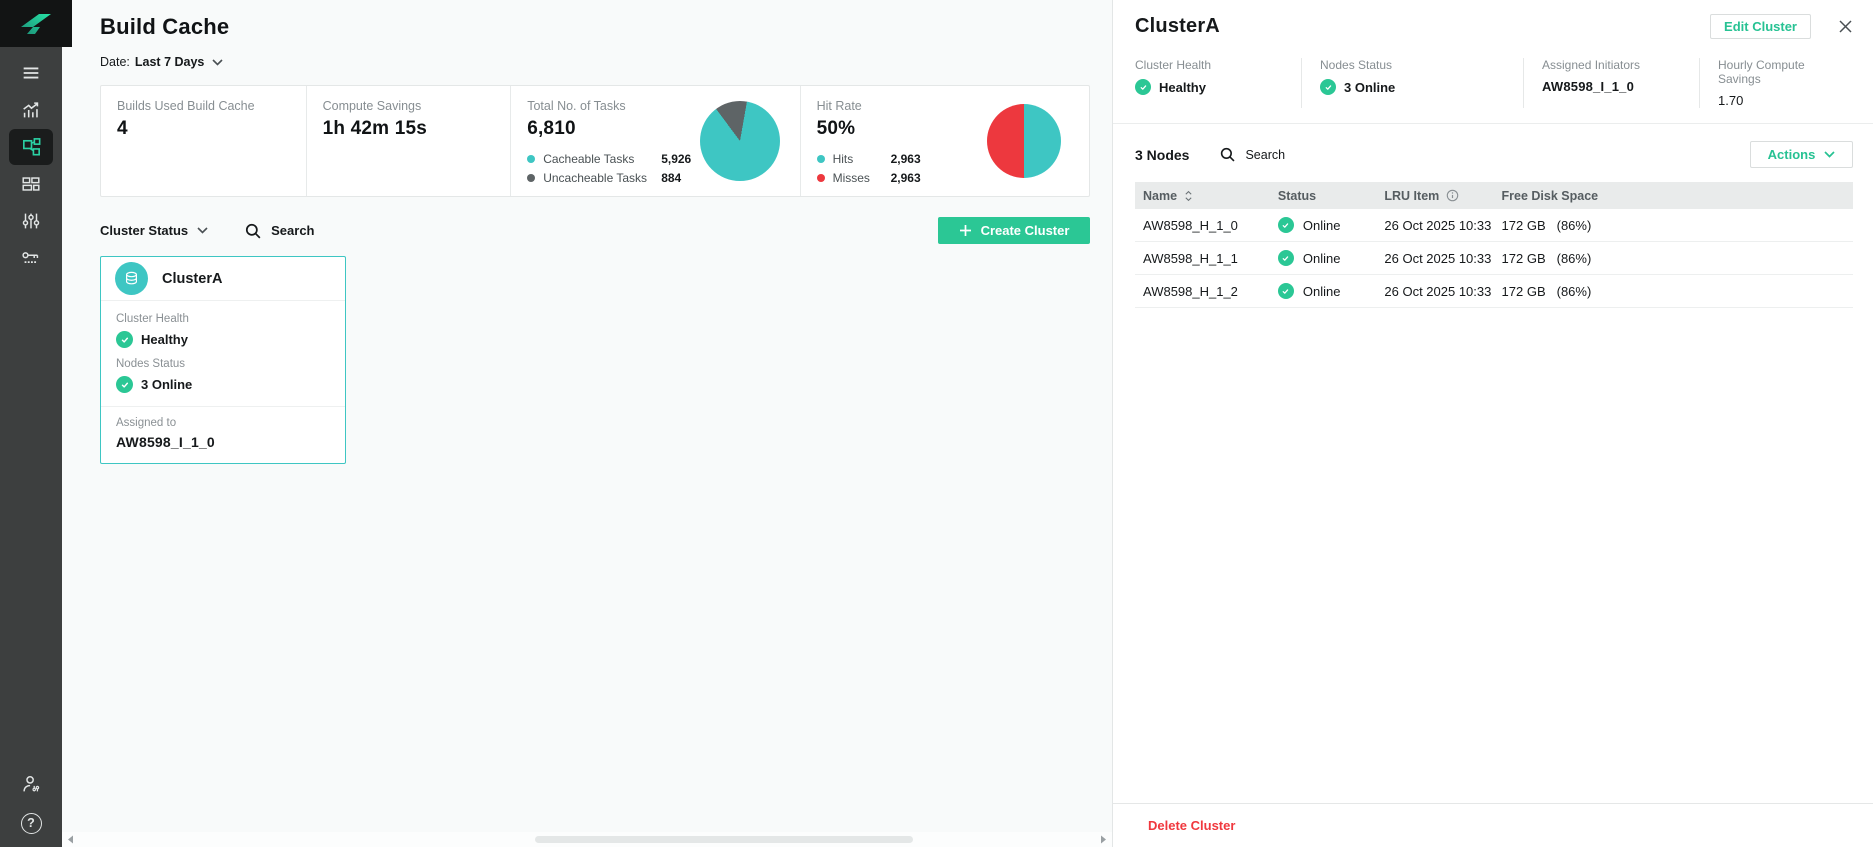 The height and width of the screenshot is (847, 1873). I want to click on close-panel-button, so click(1845, 26).